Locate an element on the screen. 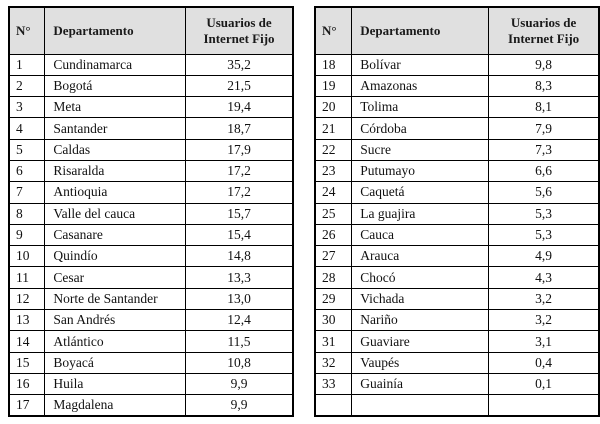 This screenshot has height=424, width=600. internet-users-value-cell: 18,7 is located at coordinates (239, 128).